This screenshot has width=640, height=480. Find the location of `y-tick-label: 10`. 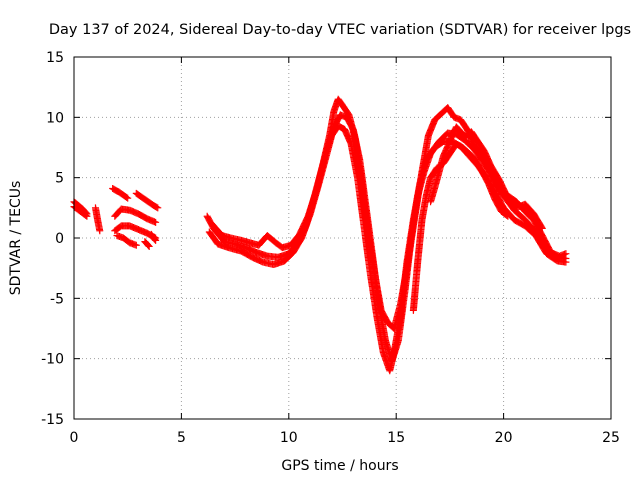

y-tick-label: 10 is located at coordinates (55, 118).